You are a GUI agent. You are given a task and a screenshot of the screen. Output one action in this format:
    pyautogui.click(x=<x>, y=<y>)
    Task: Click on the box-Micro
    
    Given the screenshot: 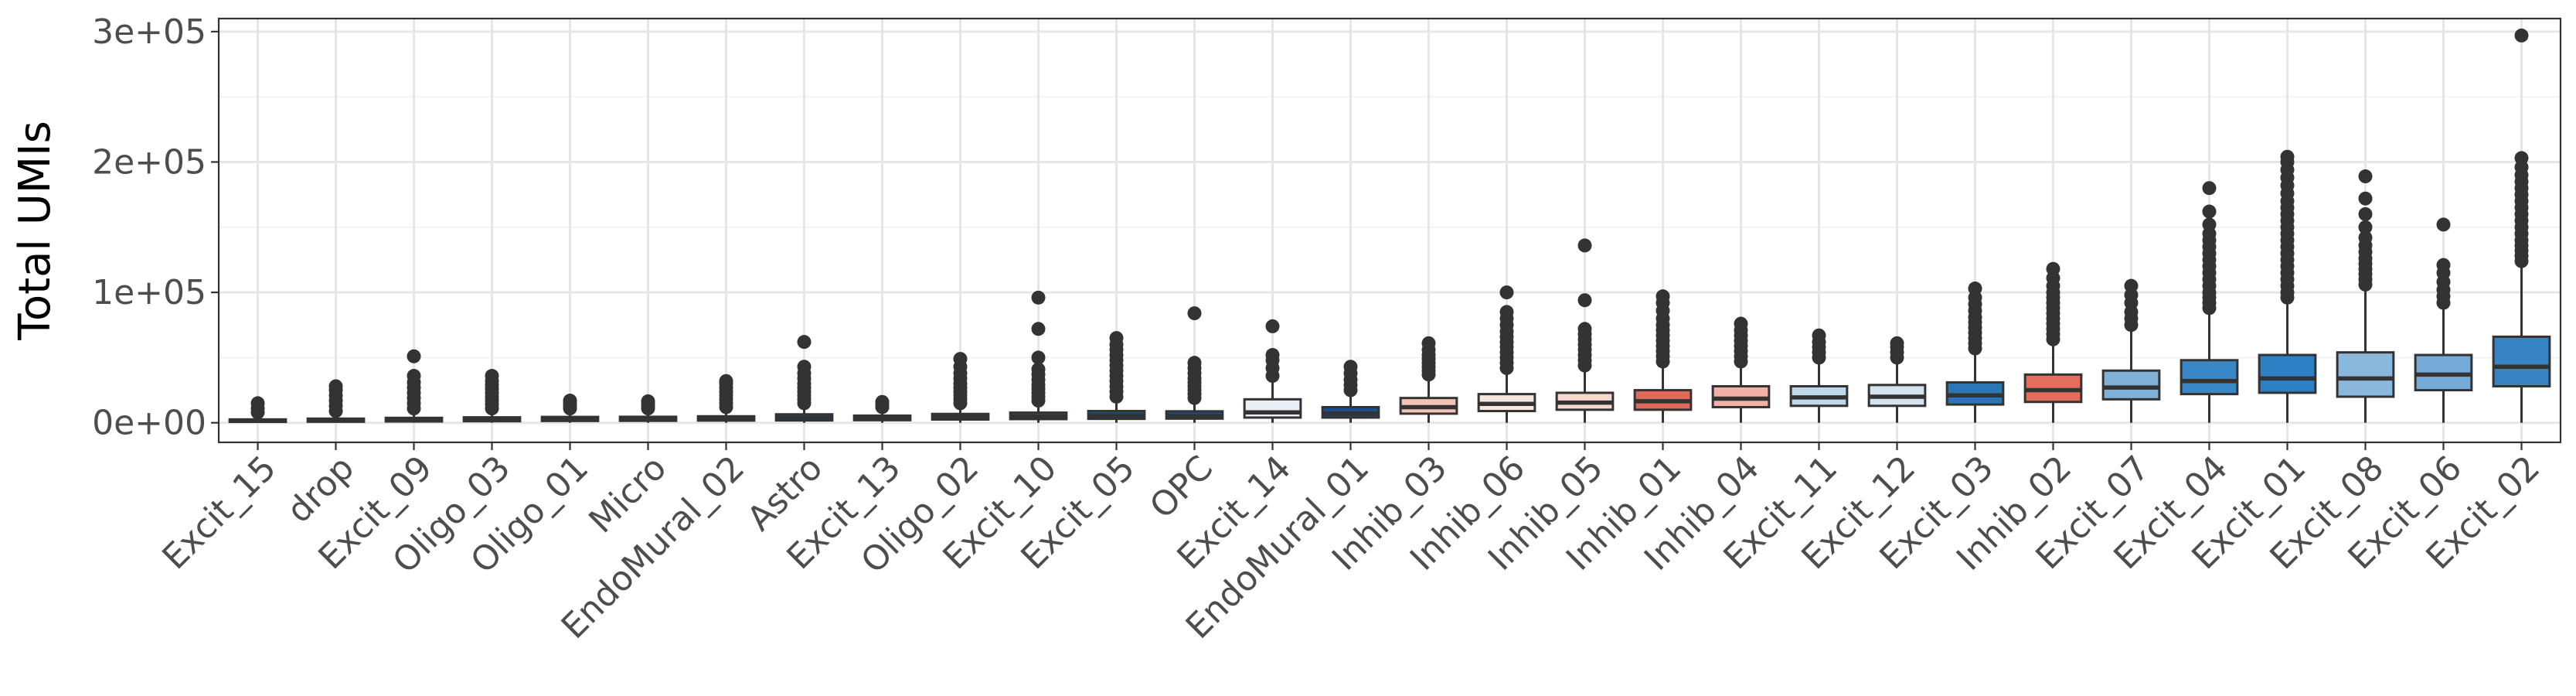 What is the action you would take?
    pyautogui.click(x=648, y=408)
    